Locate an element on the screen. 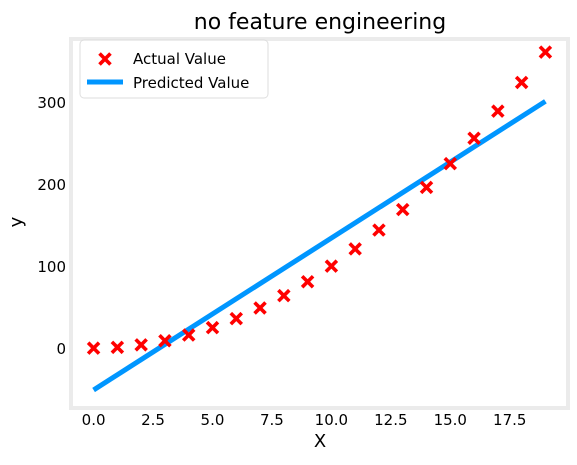 This screenshot has width=577, height=465. legend-label-predicted: Predicted Value is located at coordinates (191, 83).